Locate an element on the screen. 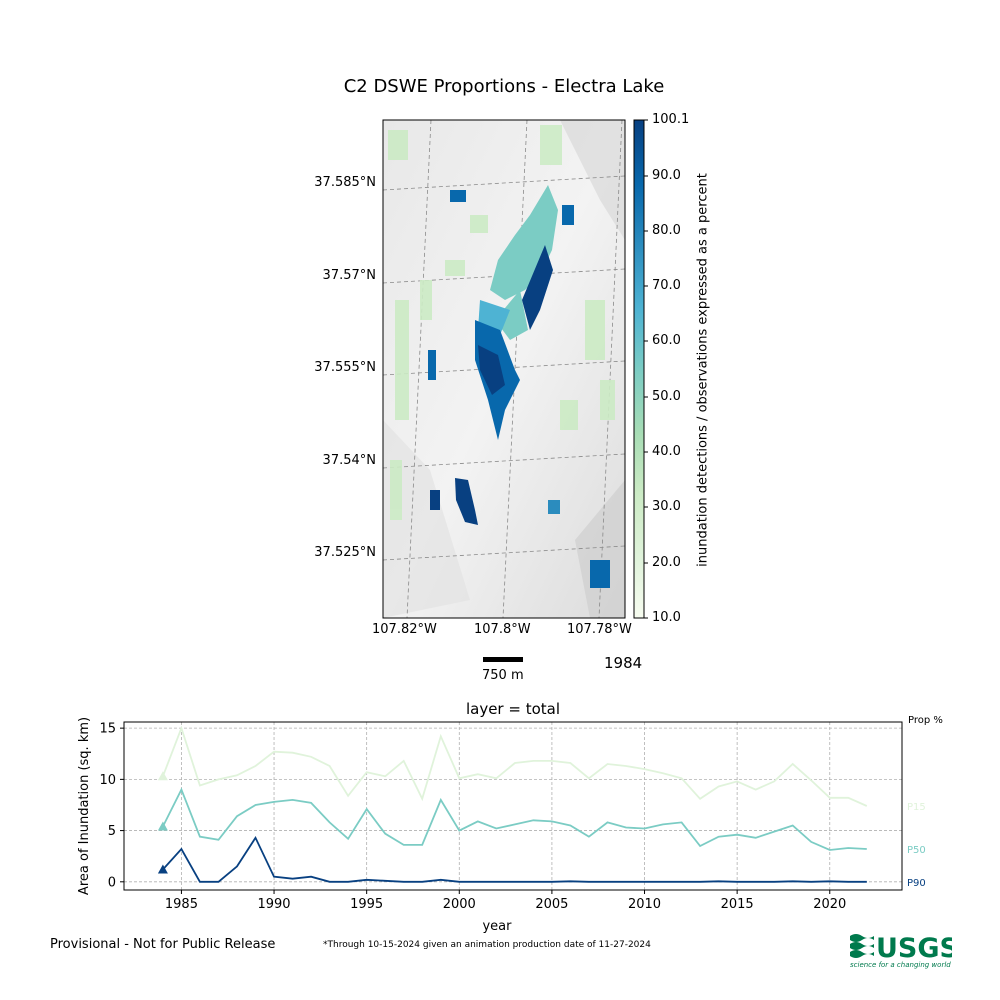 This screenshot has width=1000, height=1000. lat-label: 37.555°N is located at coordinates (345, 367).